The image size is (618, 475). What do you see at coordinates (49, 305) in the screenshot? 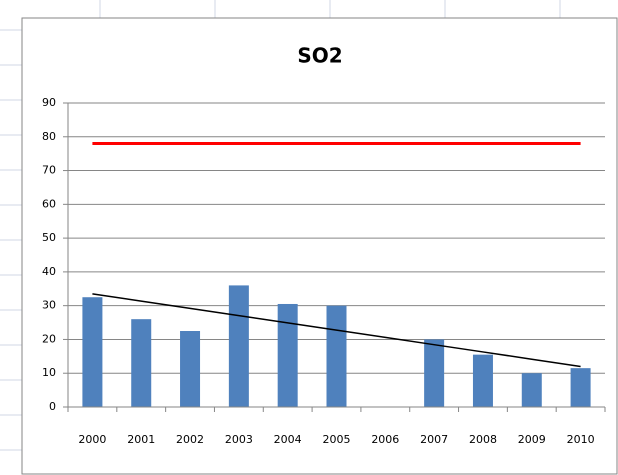
I see `y-tick-label: 30` at bounding box center [49, 305].